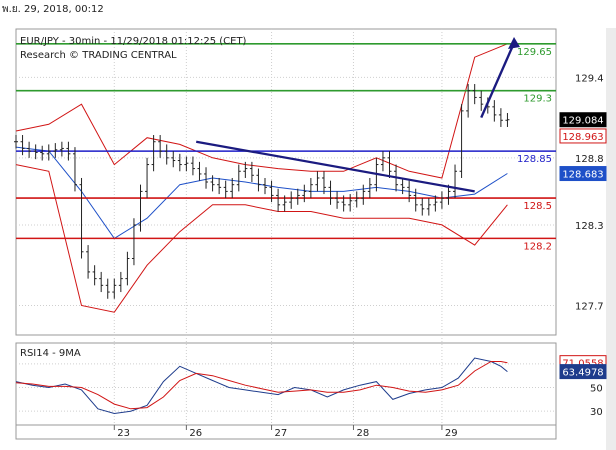 Image resolution: width=616 pixels, height=450 pixels. I want to click on trendline, so click(335, 166).